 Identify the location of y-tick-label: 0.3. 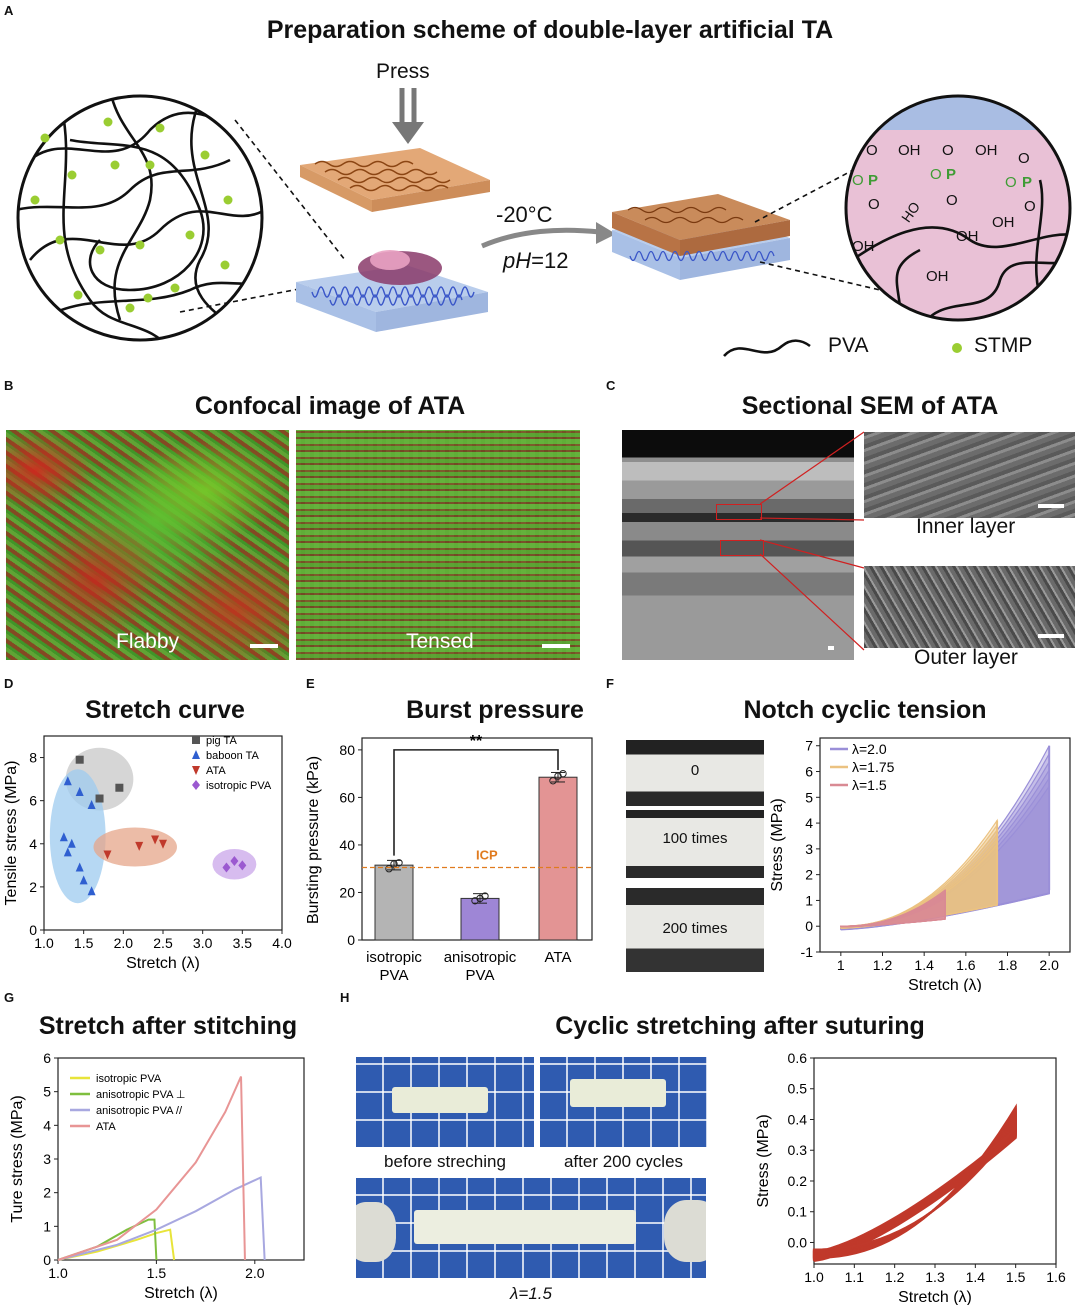
(798, 1150).